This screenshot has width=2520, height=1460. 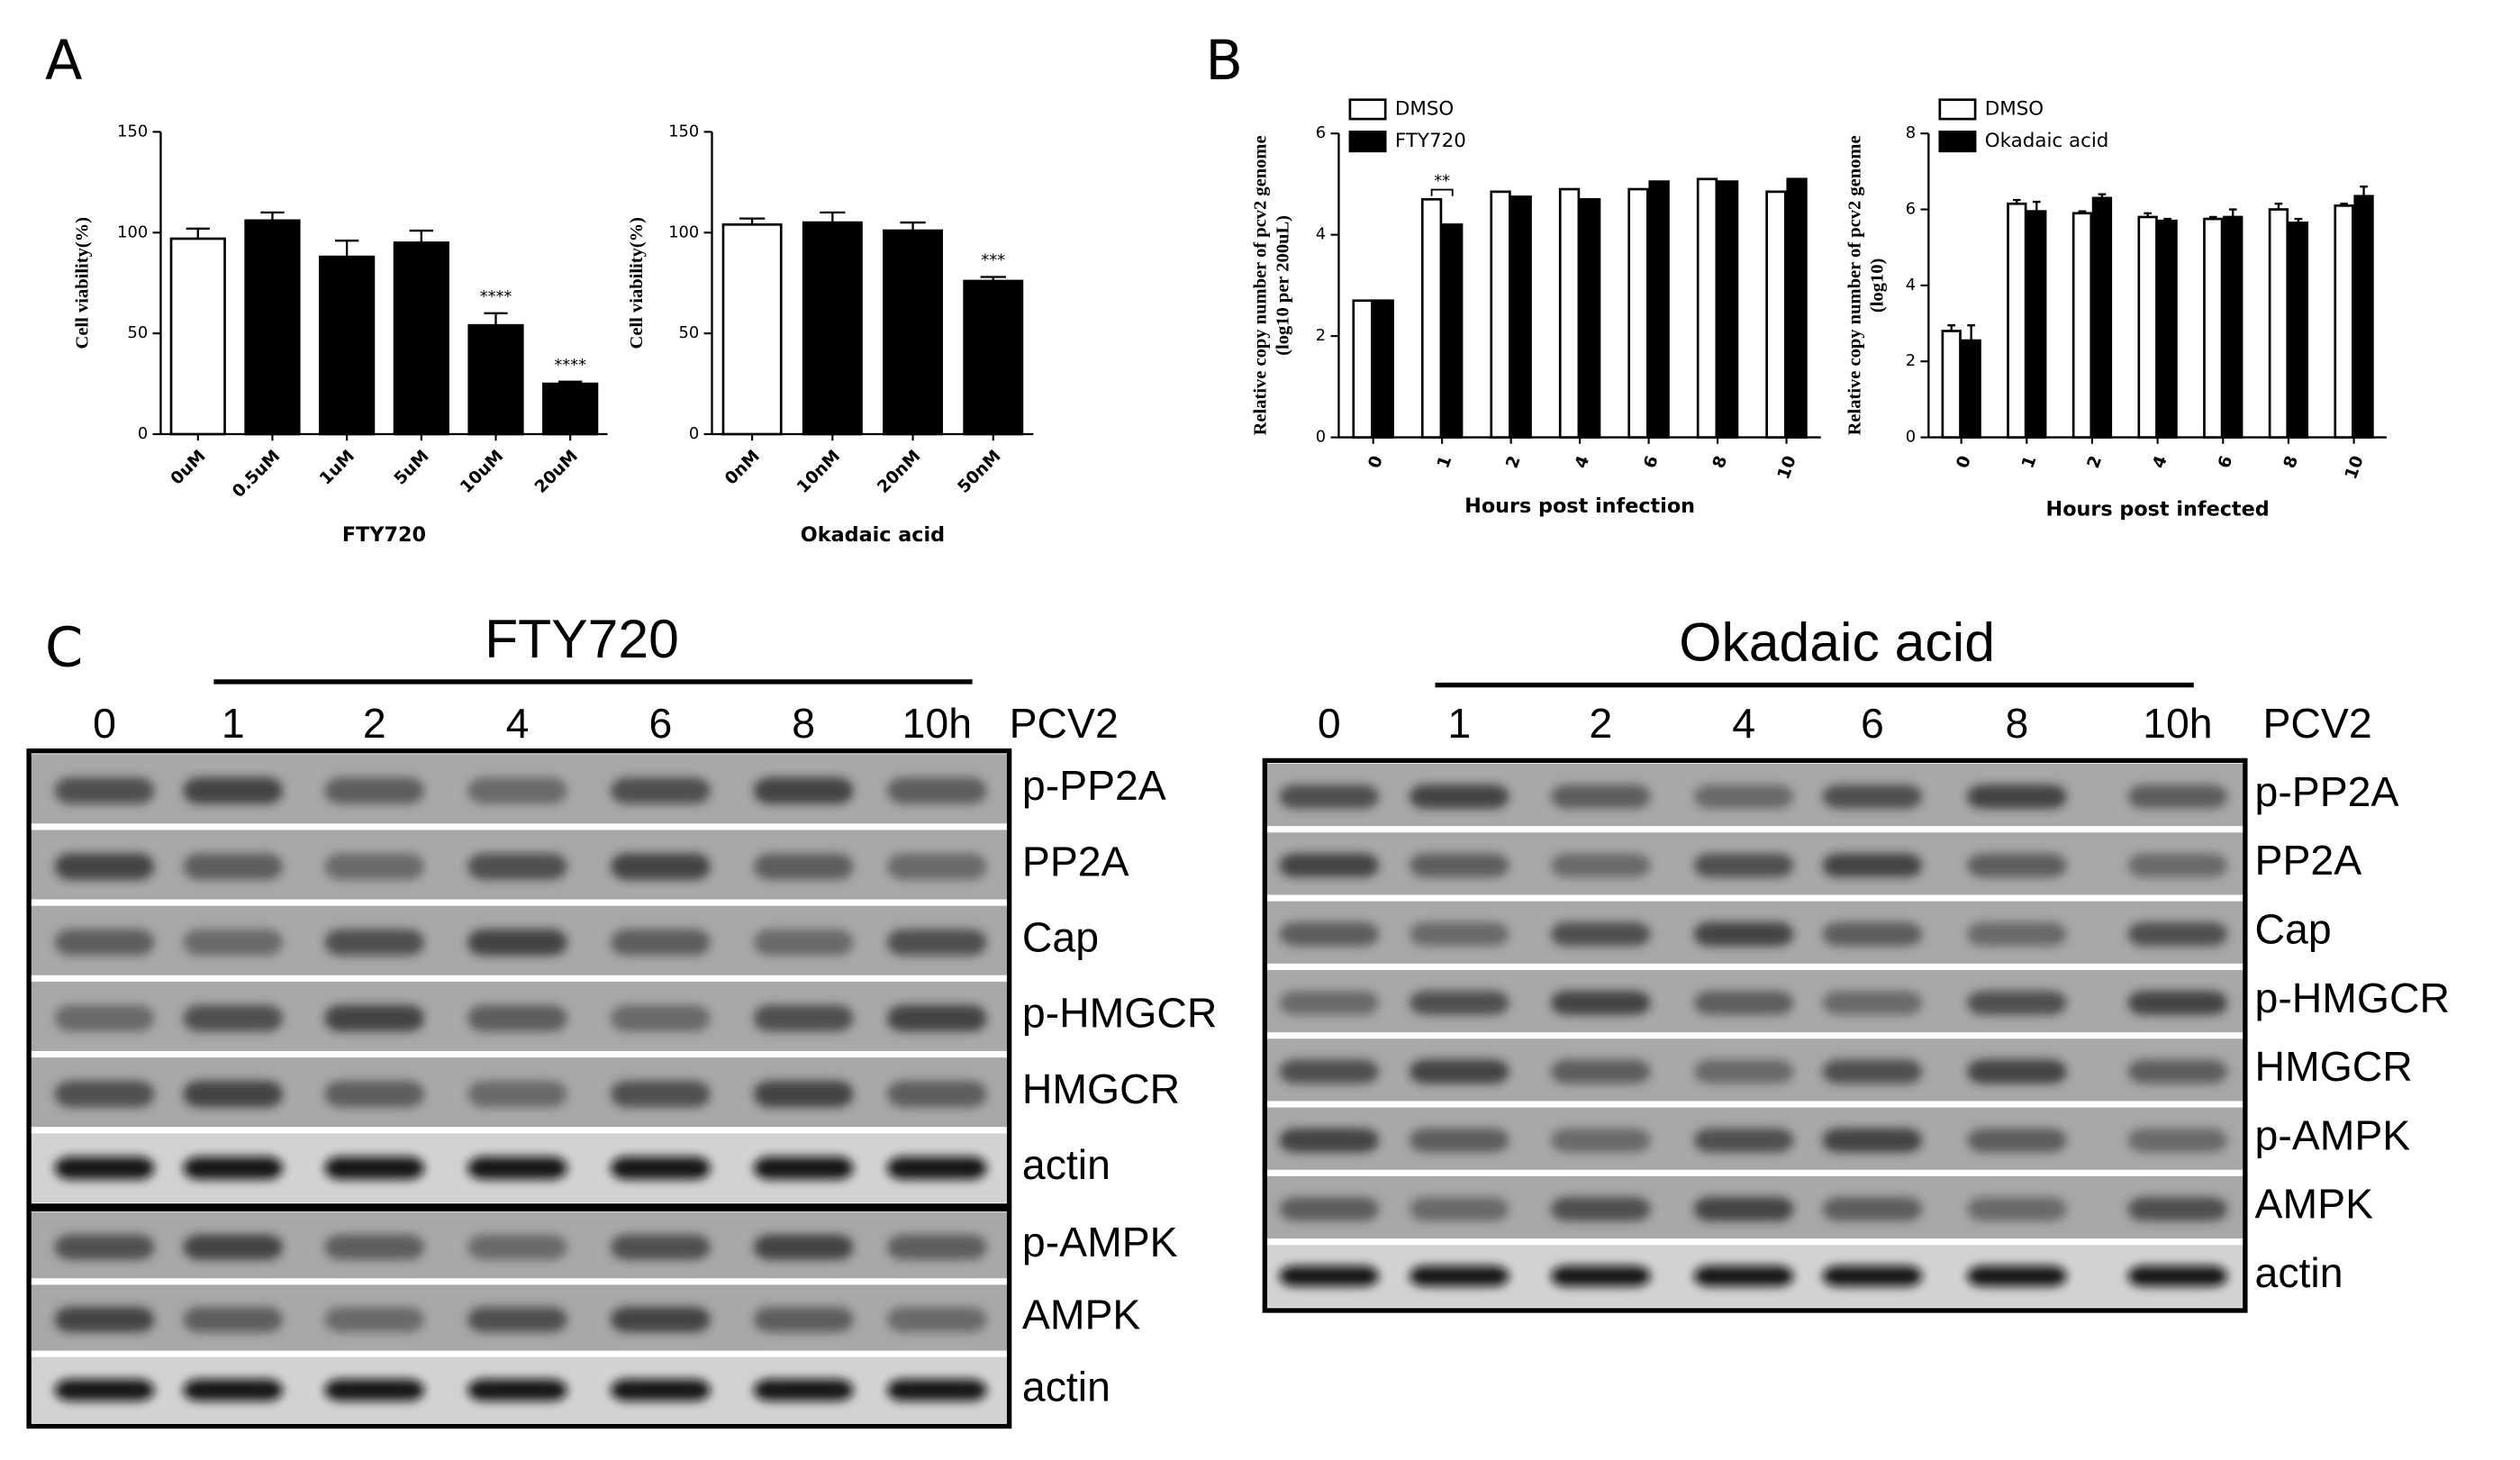 What do you see at coordinates (375, 723) in the screenshot?
I see `lane-label: 2` at bounding box center [375, 723].